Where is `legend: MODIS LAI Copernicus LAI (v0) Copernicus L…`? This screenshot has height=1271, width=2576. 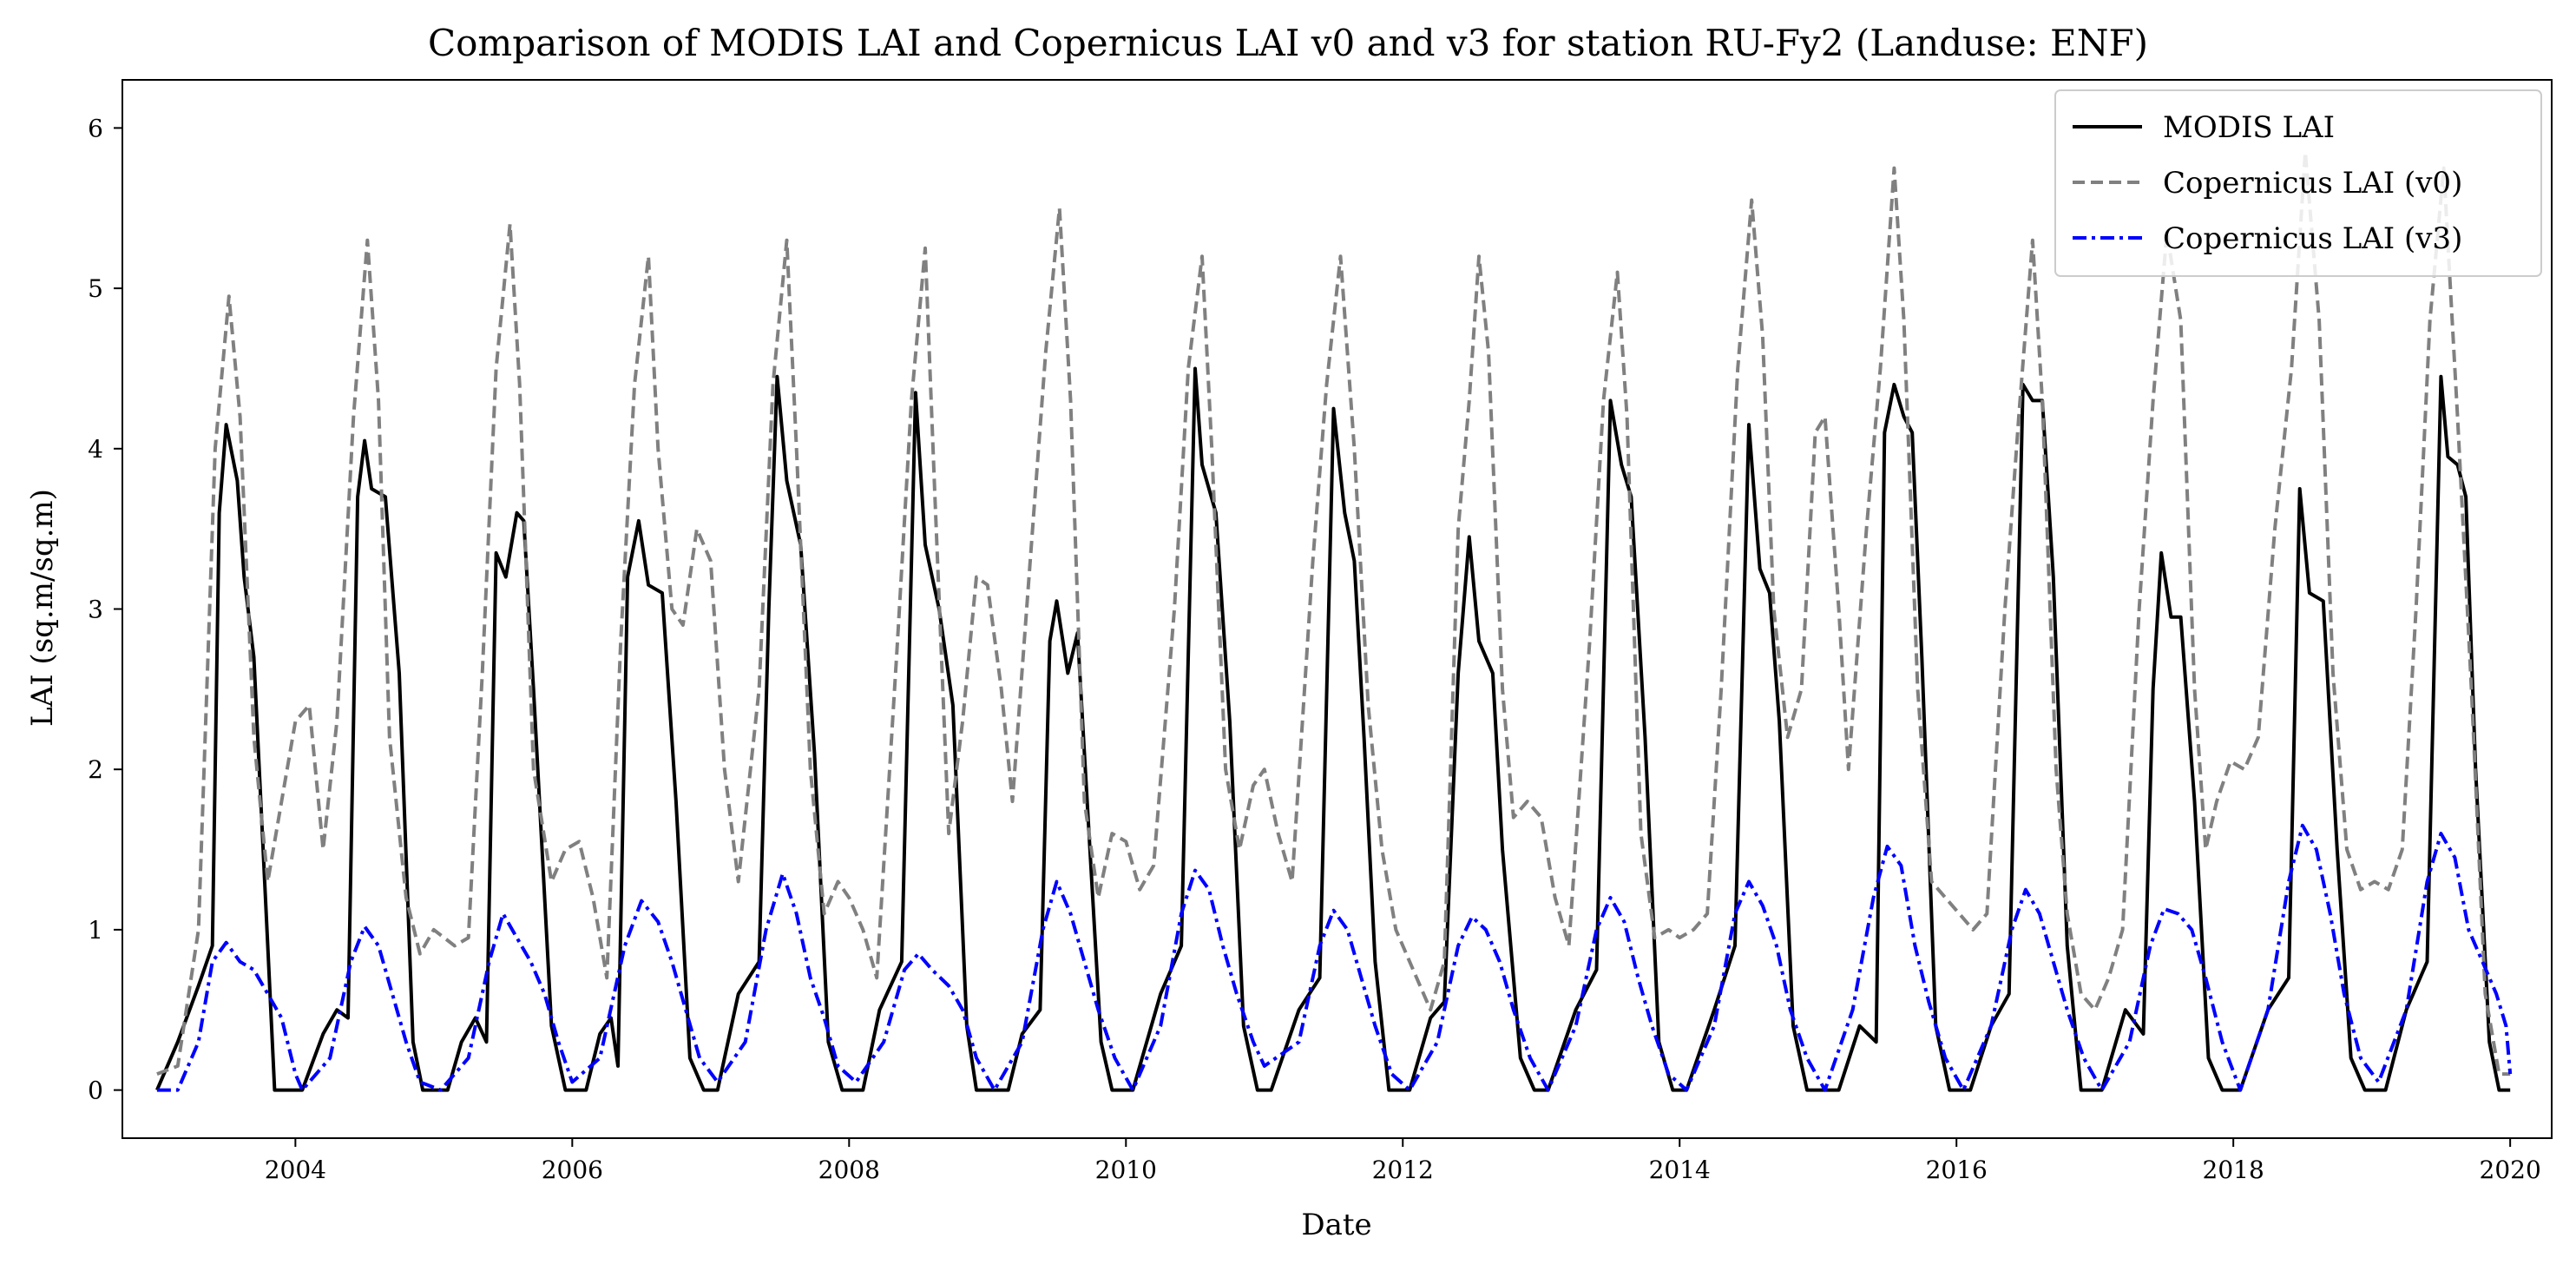
legend: MODIS LAI Copernicus LAI (v0) Copernicus L… is located at coordinates (2298, 183).